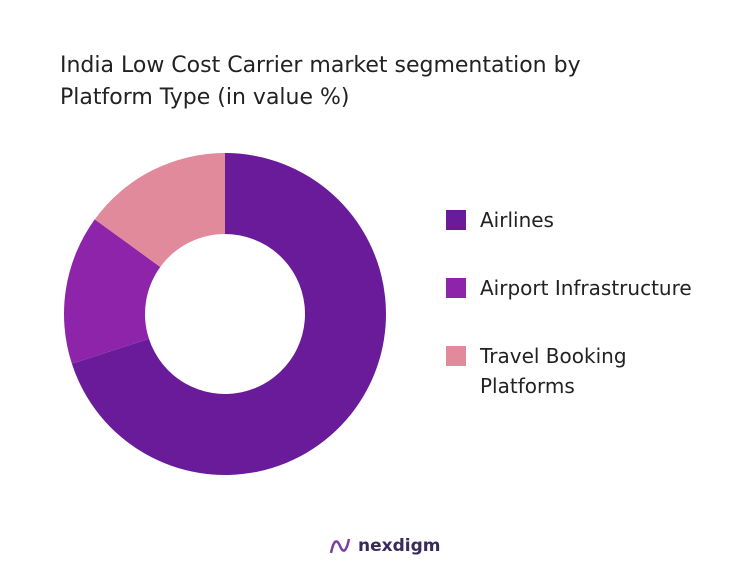 The image size is (756, 566). Describe the element at coordinates (553, 371) in the screenshot. I see `legend-label: Travel Booking Platforms` at that location.